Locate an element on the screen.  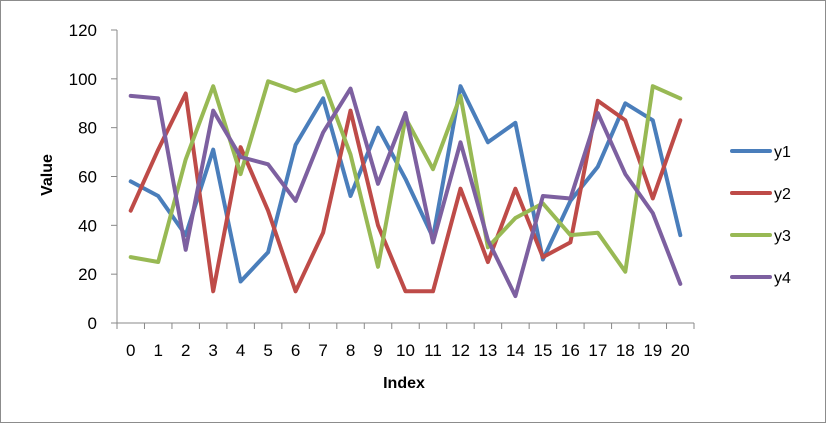
x-tick-label: 16 is located at coordinates (570, 350).